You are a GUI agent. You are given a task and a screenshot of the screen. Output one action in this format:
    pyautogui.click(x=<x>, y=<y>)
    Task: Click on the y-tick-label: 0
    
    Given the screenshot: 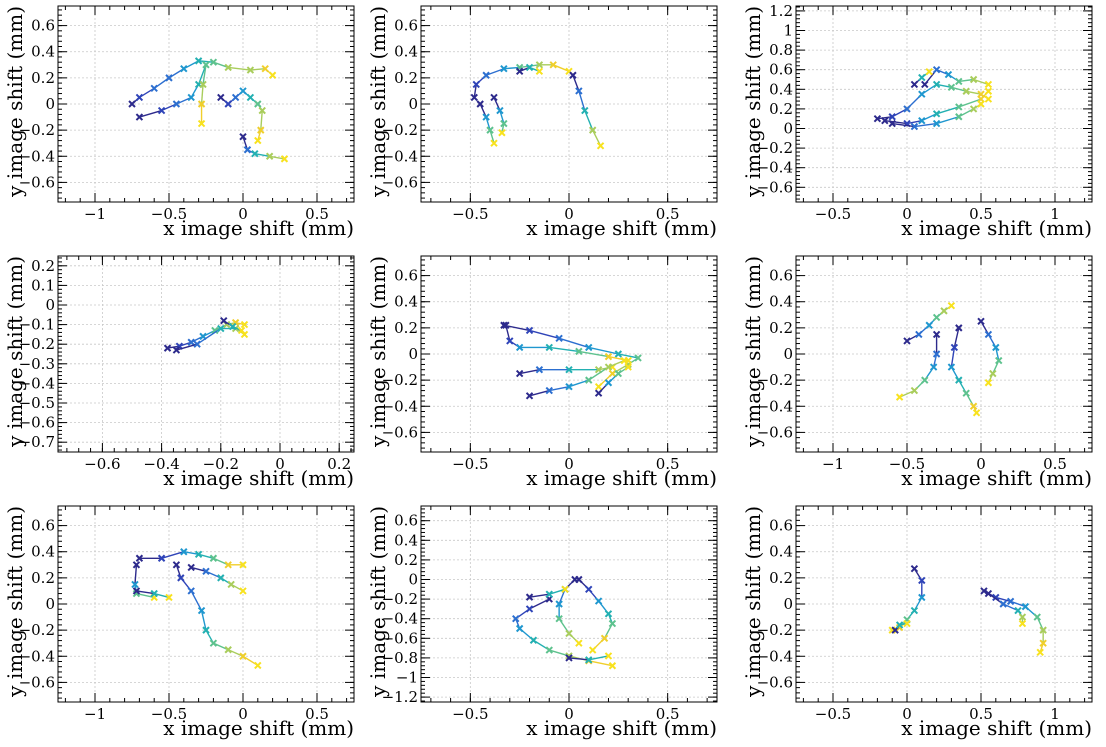 What is the action you would take?
    pyautogui.click(x=50, y=604)
    